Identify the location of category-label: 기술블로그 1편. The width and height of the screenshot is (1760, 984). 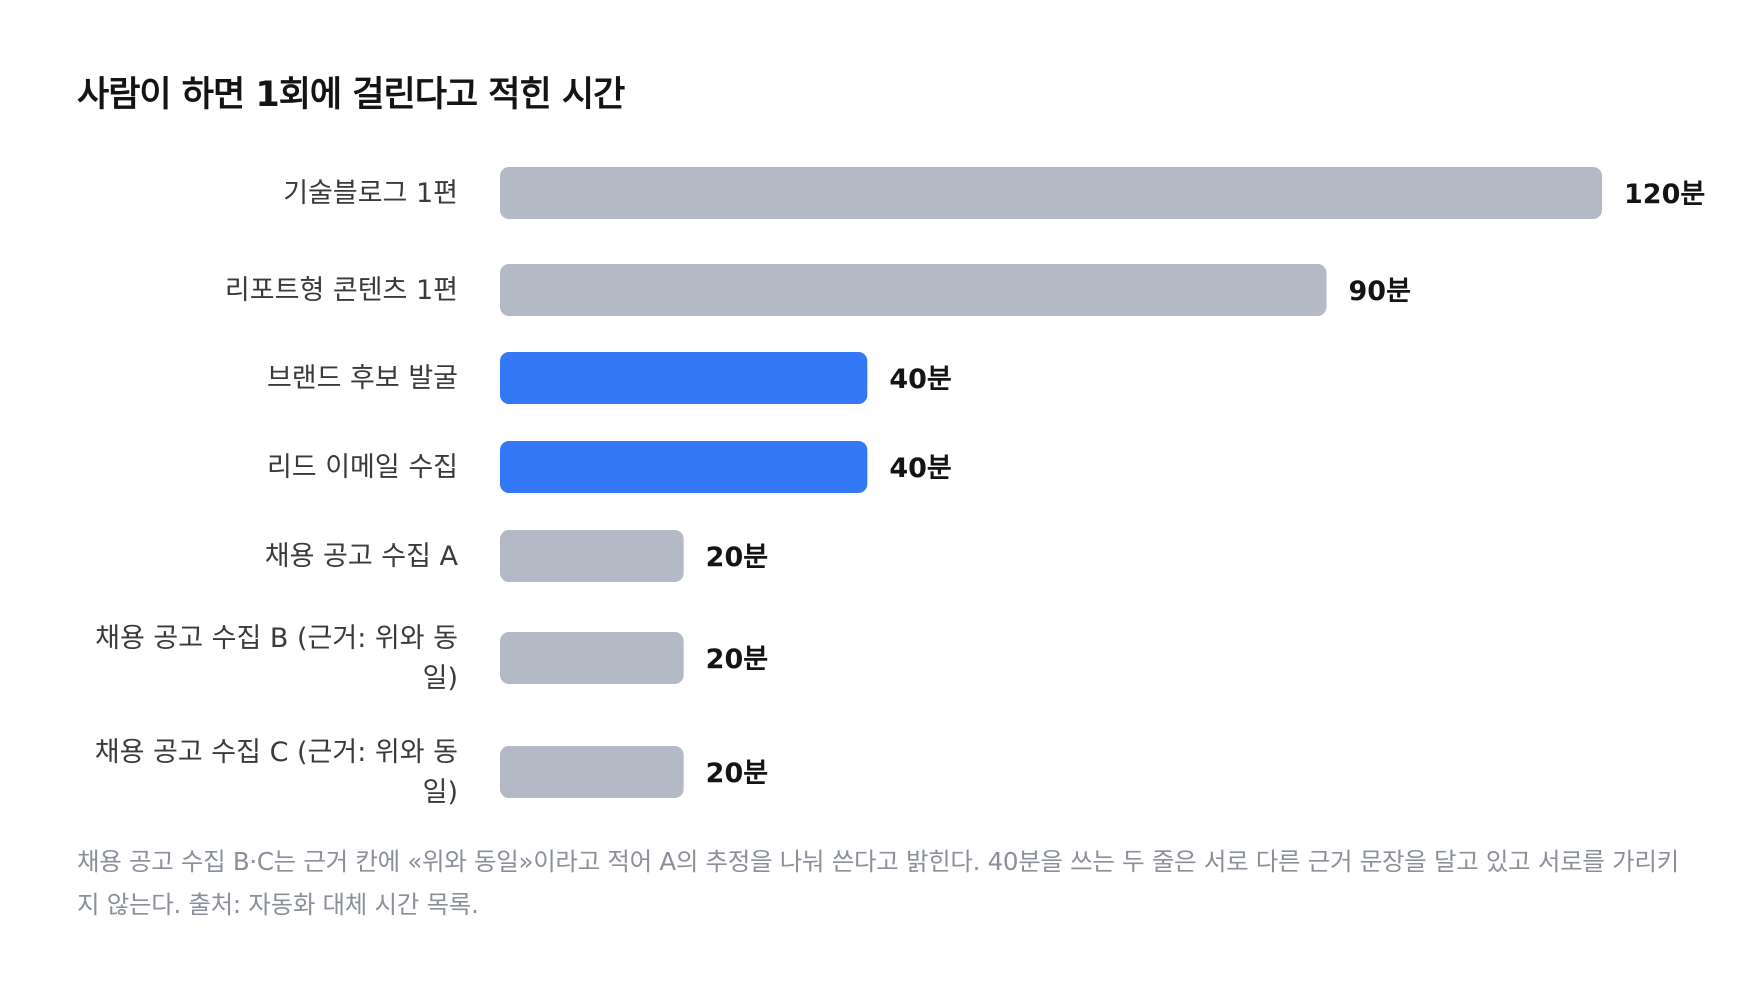
(370, 193).